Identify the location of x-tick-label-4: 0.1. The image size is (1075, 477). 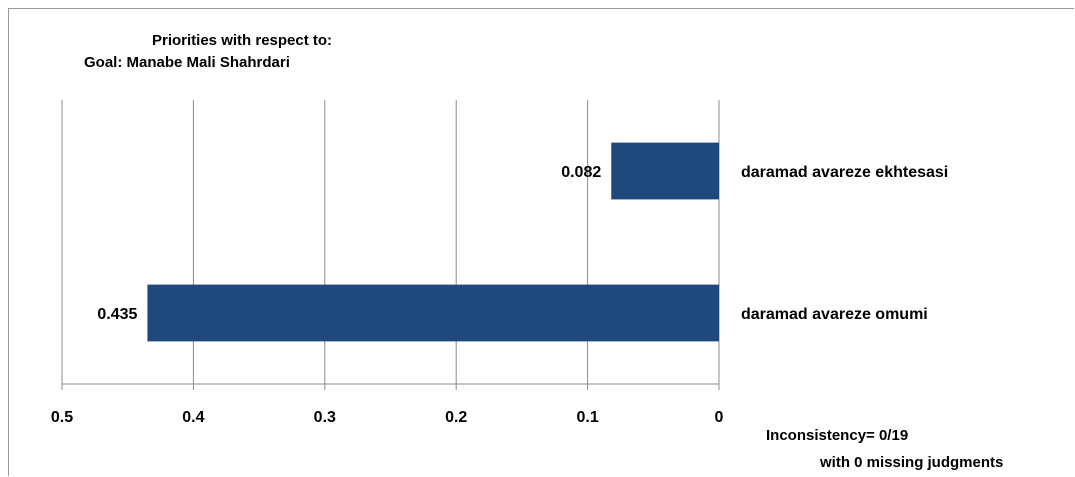
(587, 417).